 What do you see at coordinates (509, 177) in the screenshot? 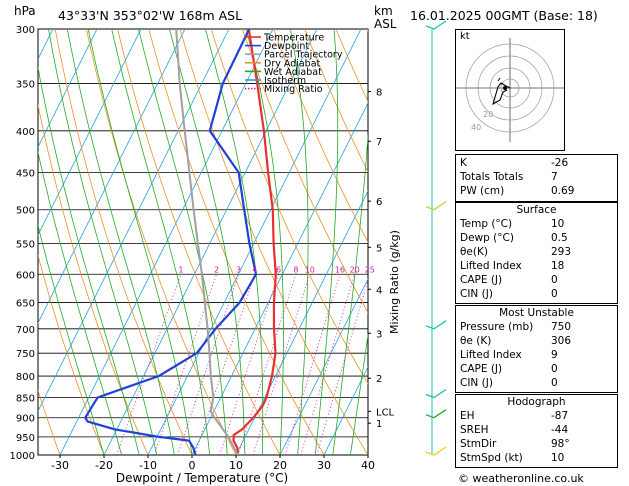
I see `index-row-totals: Totals Totals 7` at bounding box center [509, 177].